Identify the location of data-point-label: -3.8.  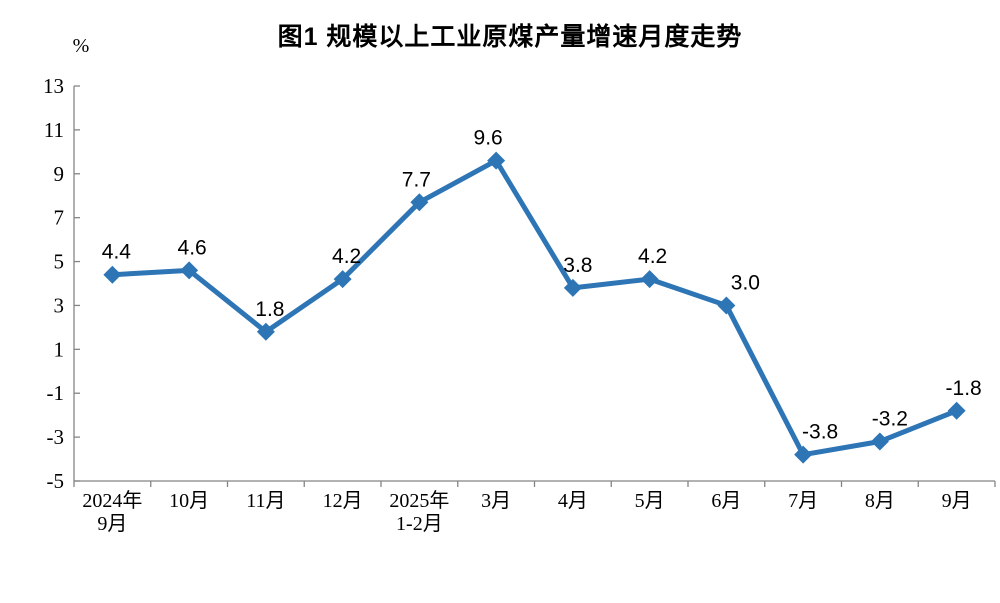
(820, 432).